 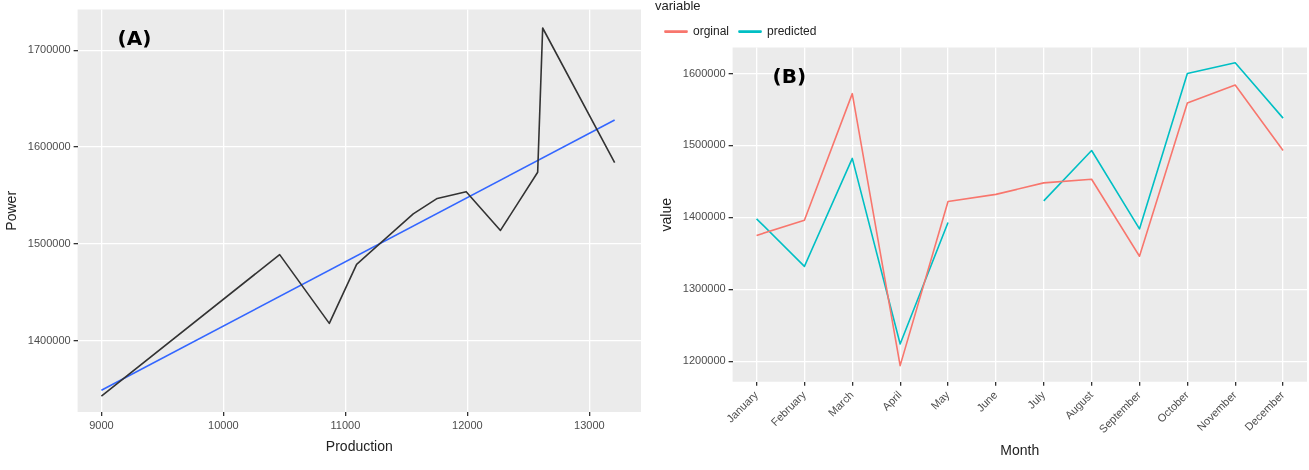 What do you see at coordinates (792, 30) in the screenshot?
I see `legend-label: predicted` at bounding box center [792, 30].